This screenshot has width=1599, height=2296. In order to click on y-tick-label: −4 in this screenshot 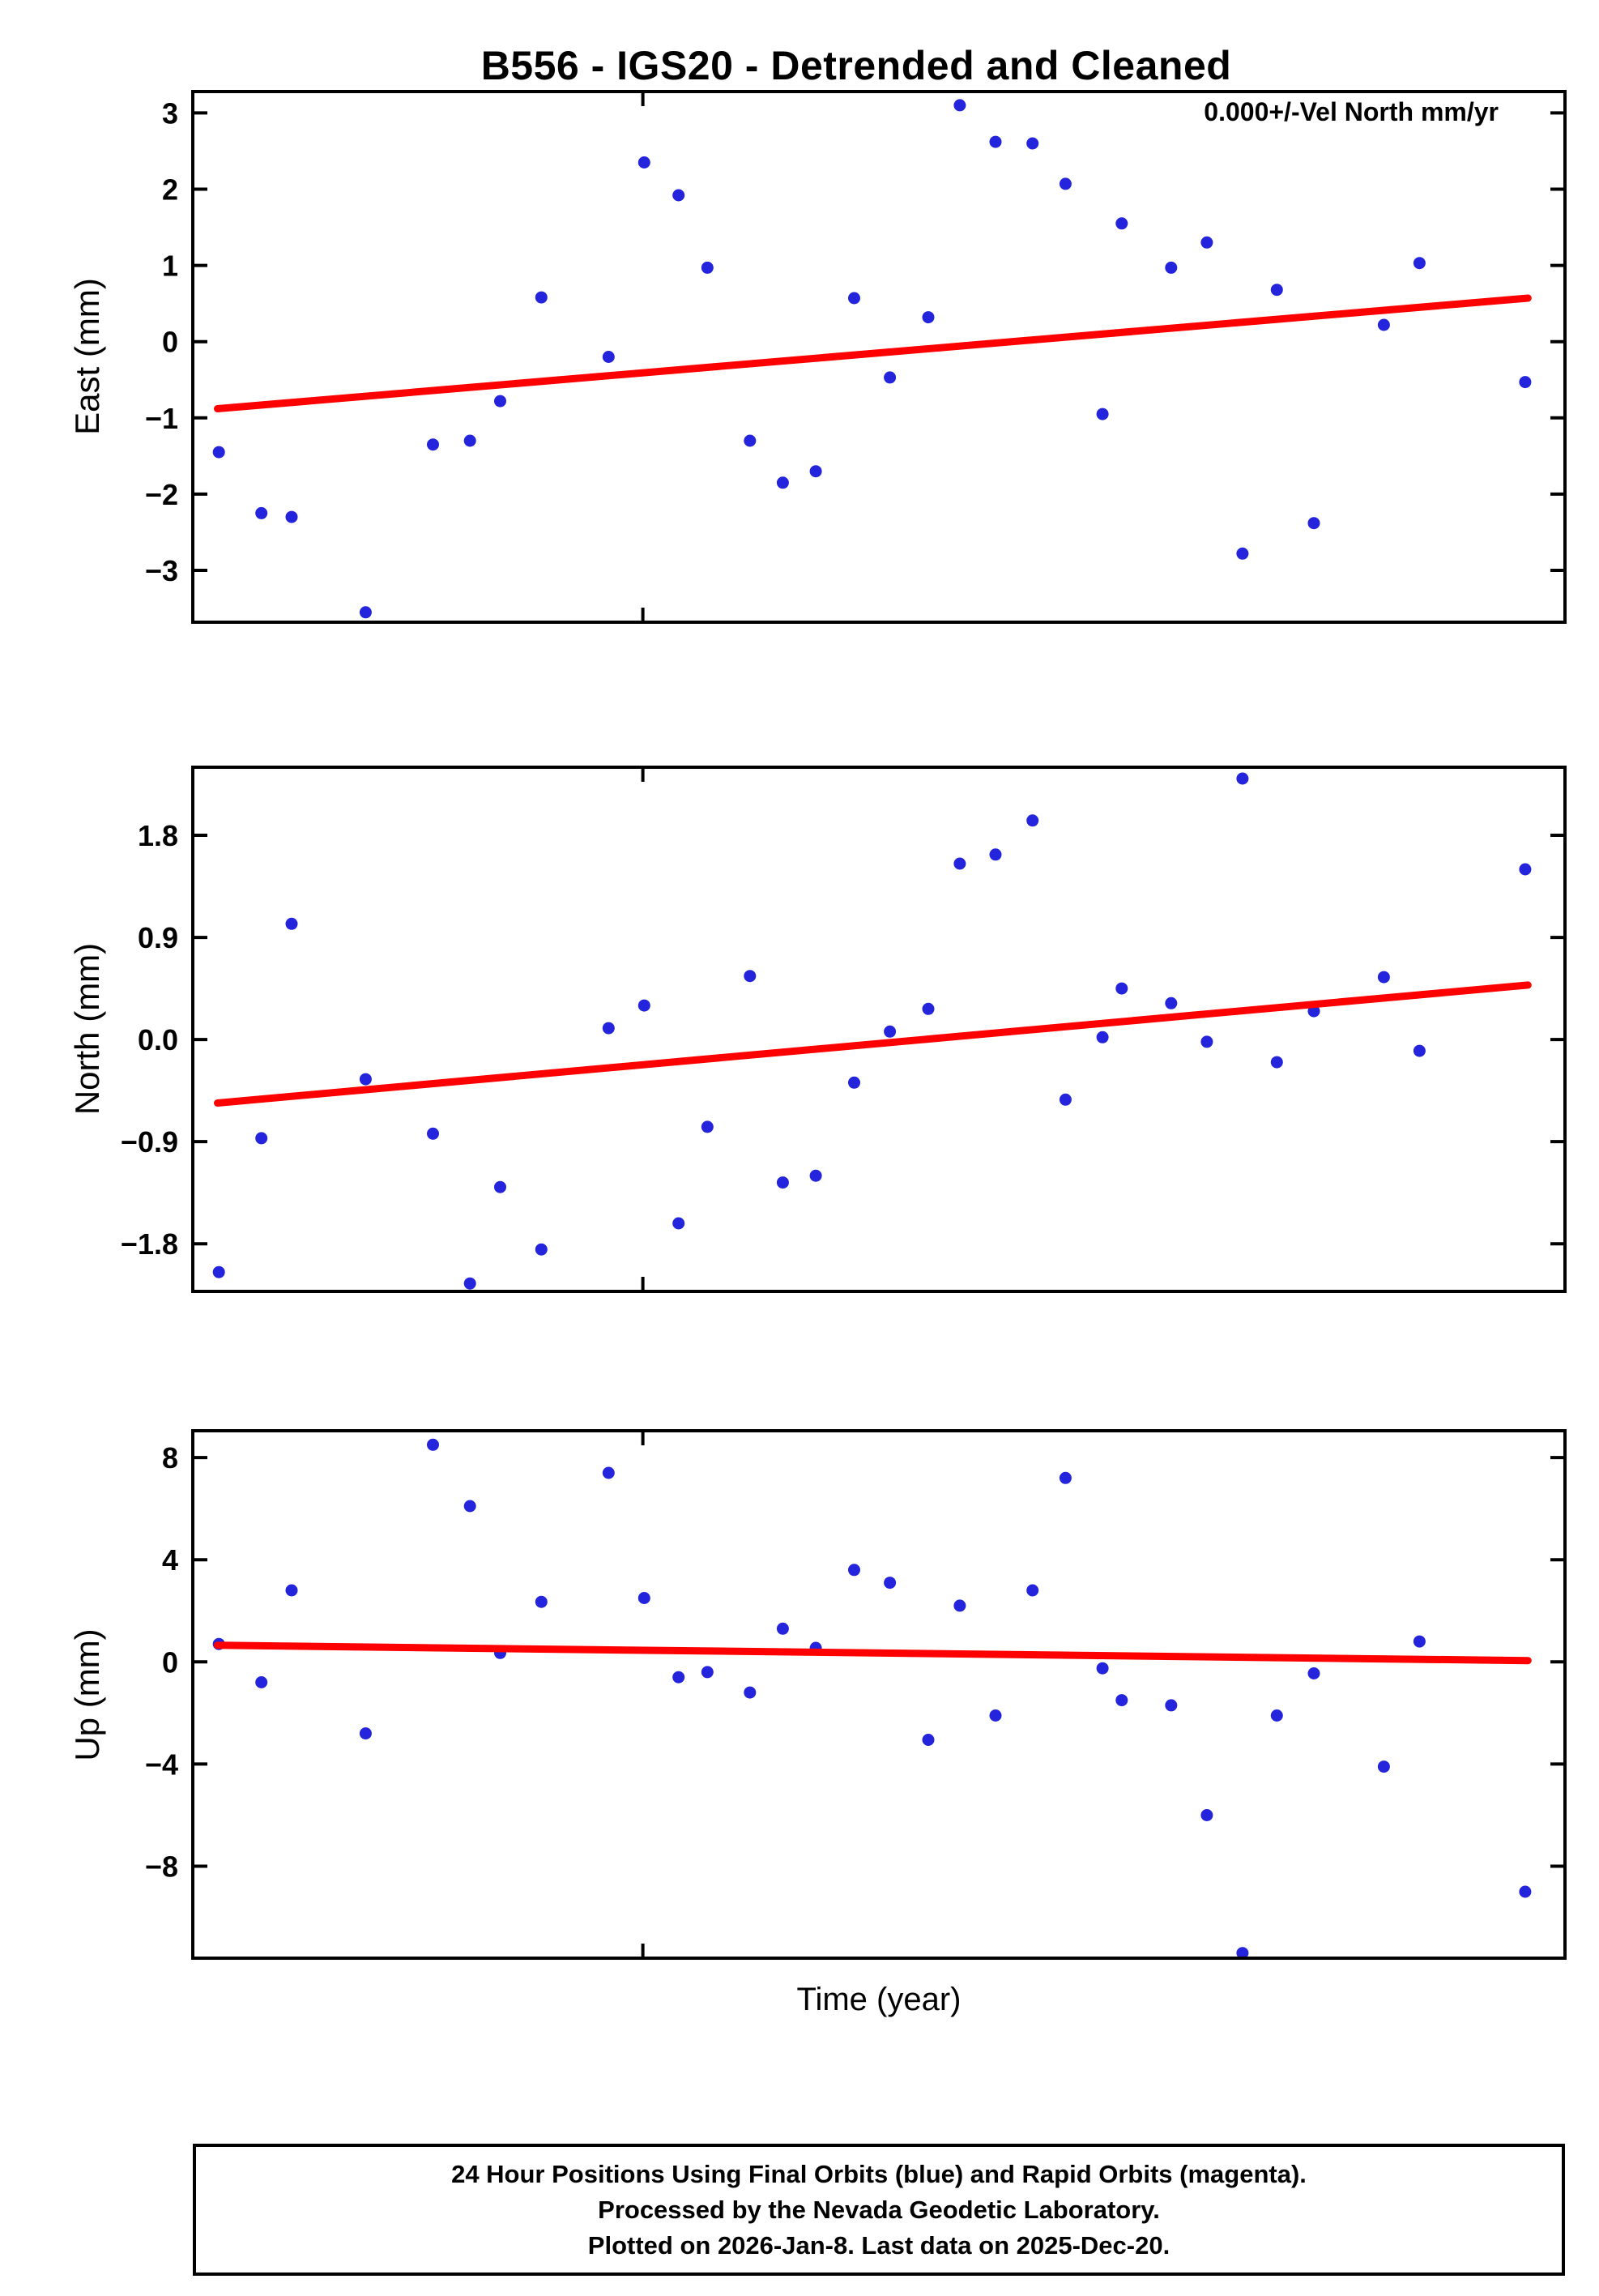, I will do `click(161, 1764)`.